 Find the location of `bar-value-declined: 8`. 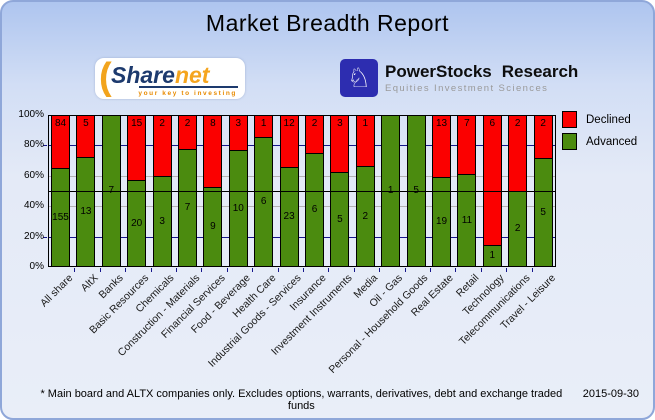

bar-value-declined: 8 is located at coordinates (213, 123).